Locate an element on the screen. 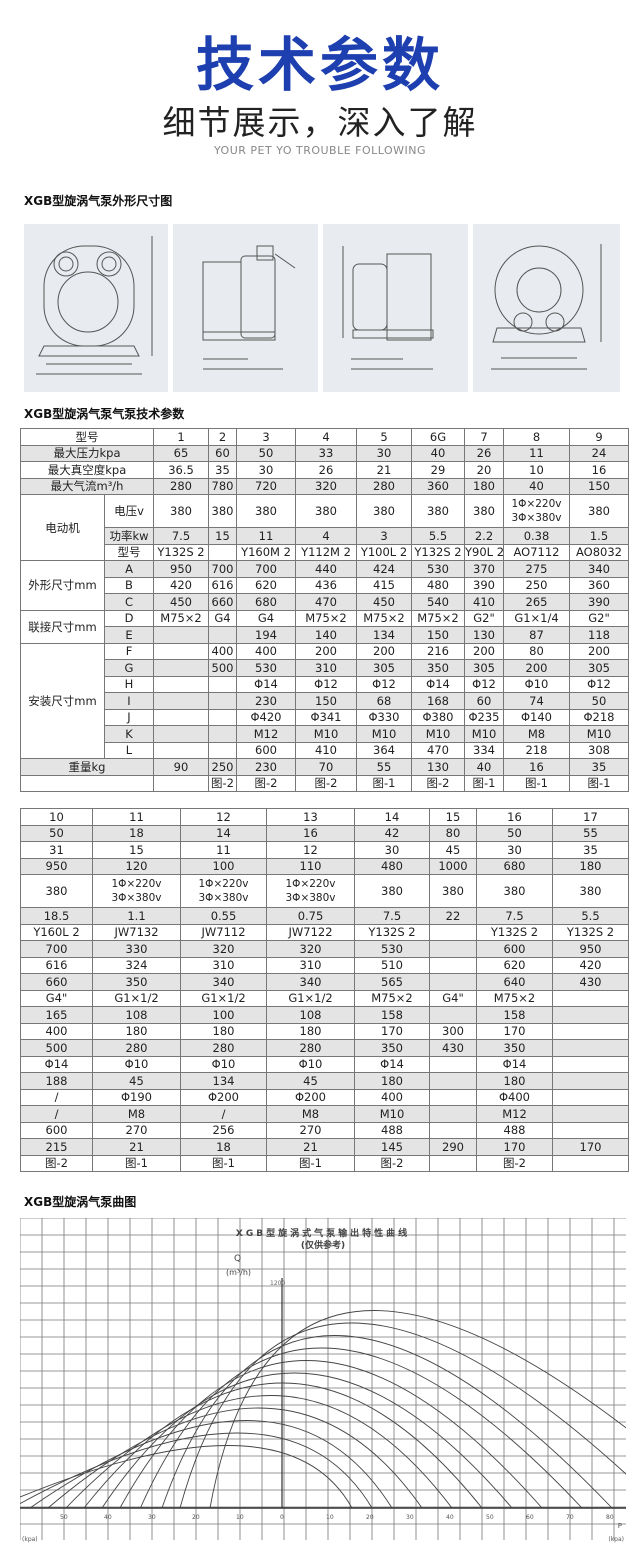 The width and height of the screenshot is (640, 1558). table-cell: 8 is located at coordinates (536, 437).